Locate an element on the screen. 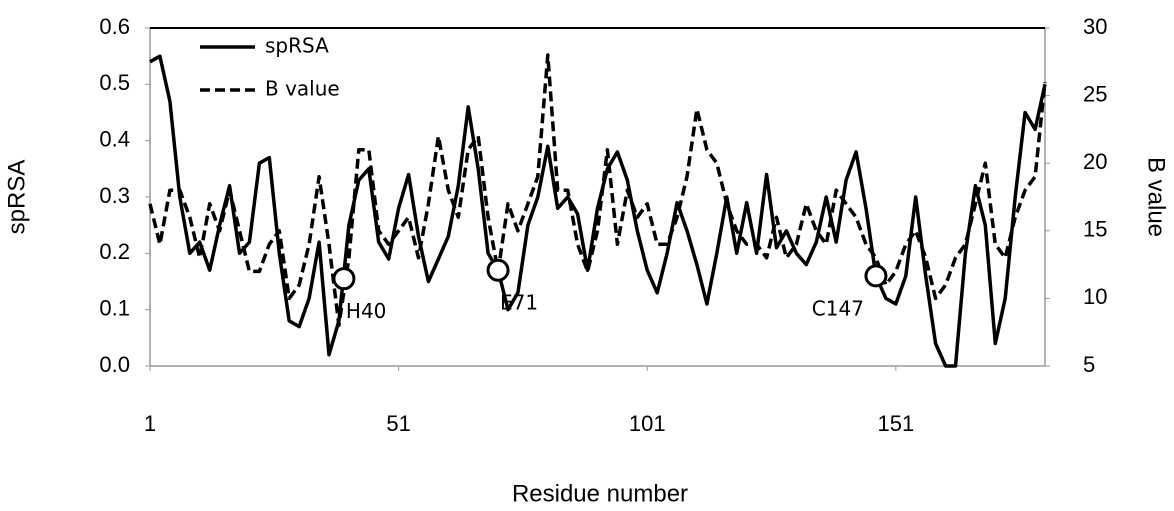 Image resolution: width=1174 pixels, height=511 pixels. x-axis-label: Residue number is located at coordinates (600, 493).